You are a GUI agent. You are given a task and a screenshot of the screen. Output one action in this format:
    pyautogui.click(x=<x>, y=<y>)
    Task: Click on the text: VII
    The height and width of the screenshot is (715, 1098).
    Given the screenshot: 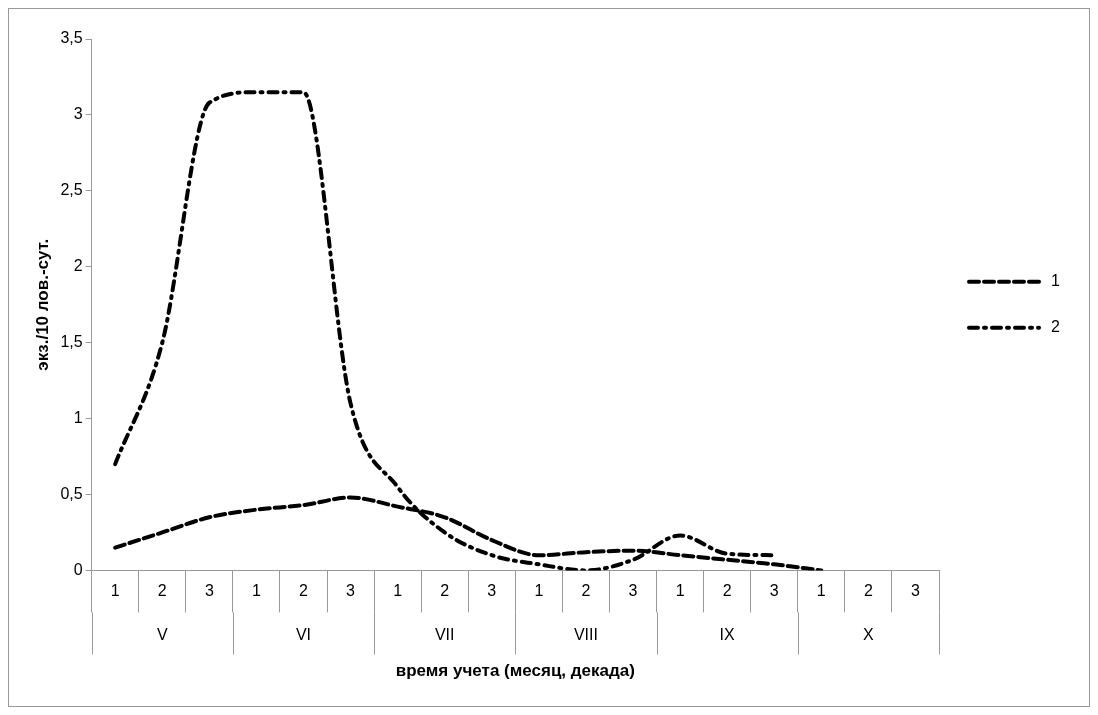 What is the action you would take?
    pyautogui.click(x=444, y=634)
    